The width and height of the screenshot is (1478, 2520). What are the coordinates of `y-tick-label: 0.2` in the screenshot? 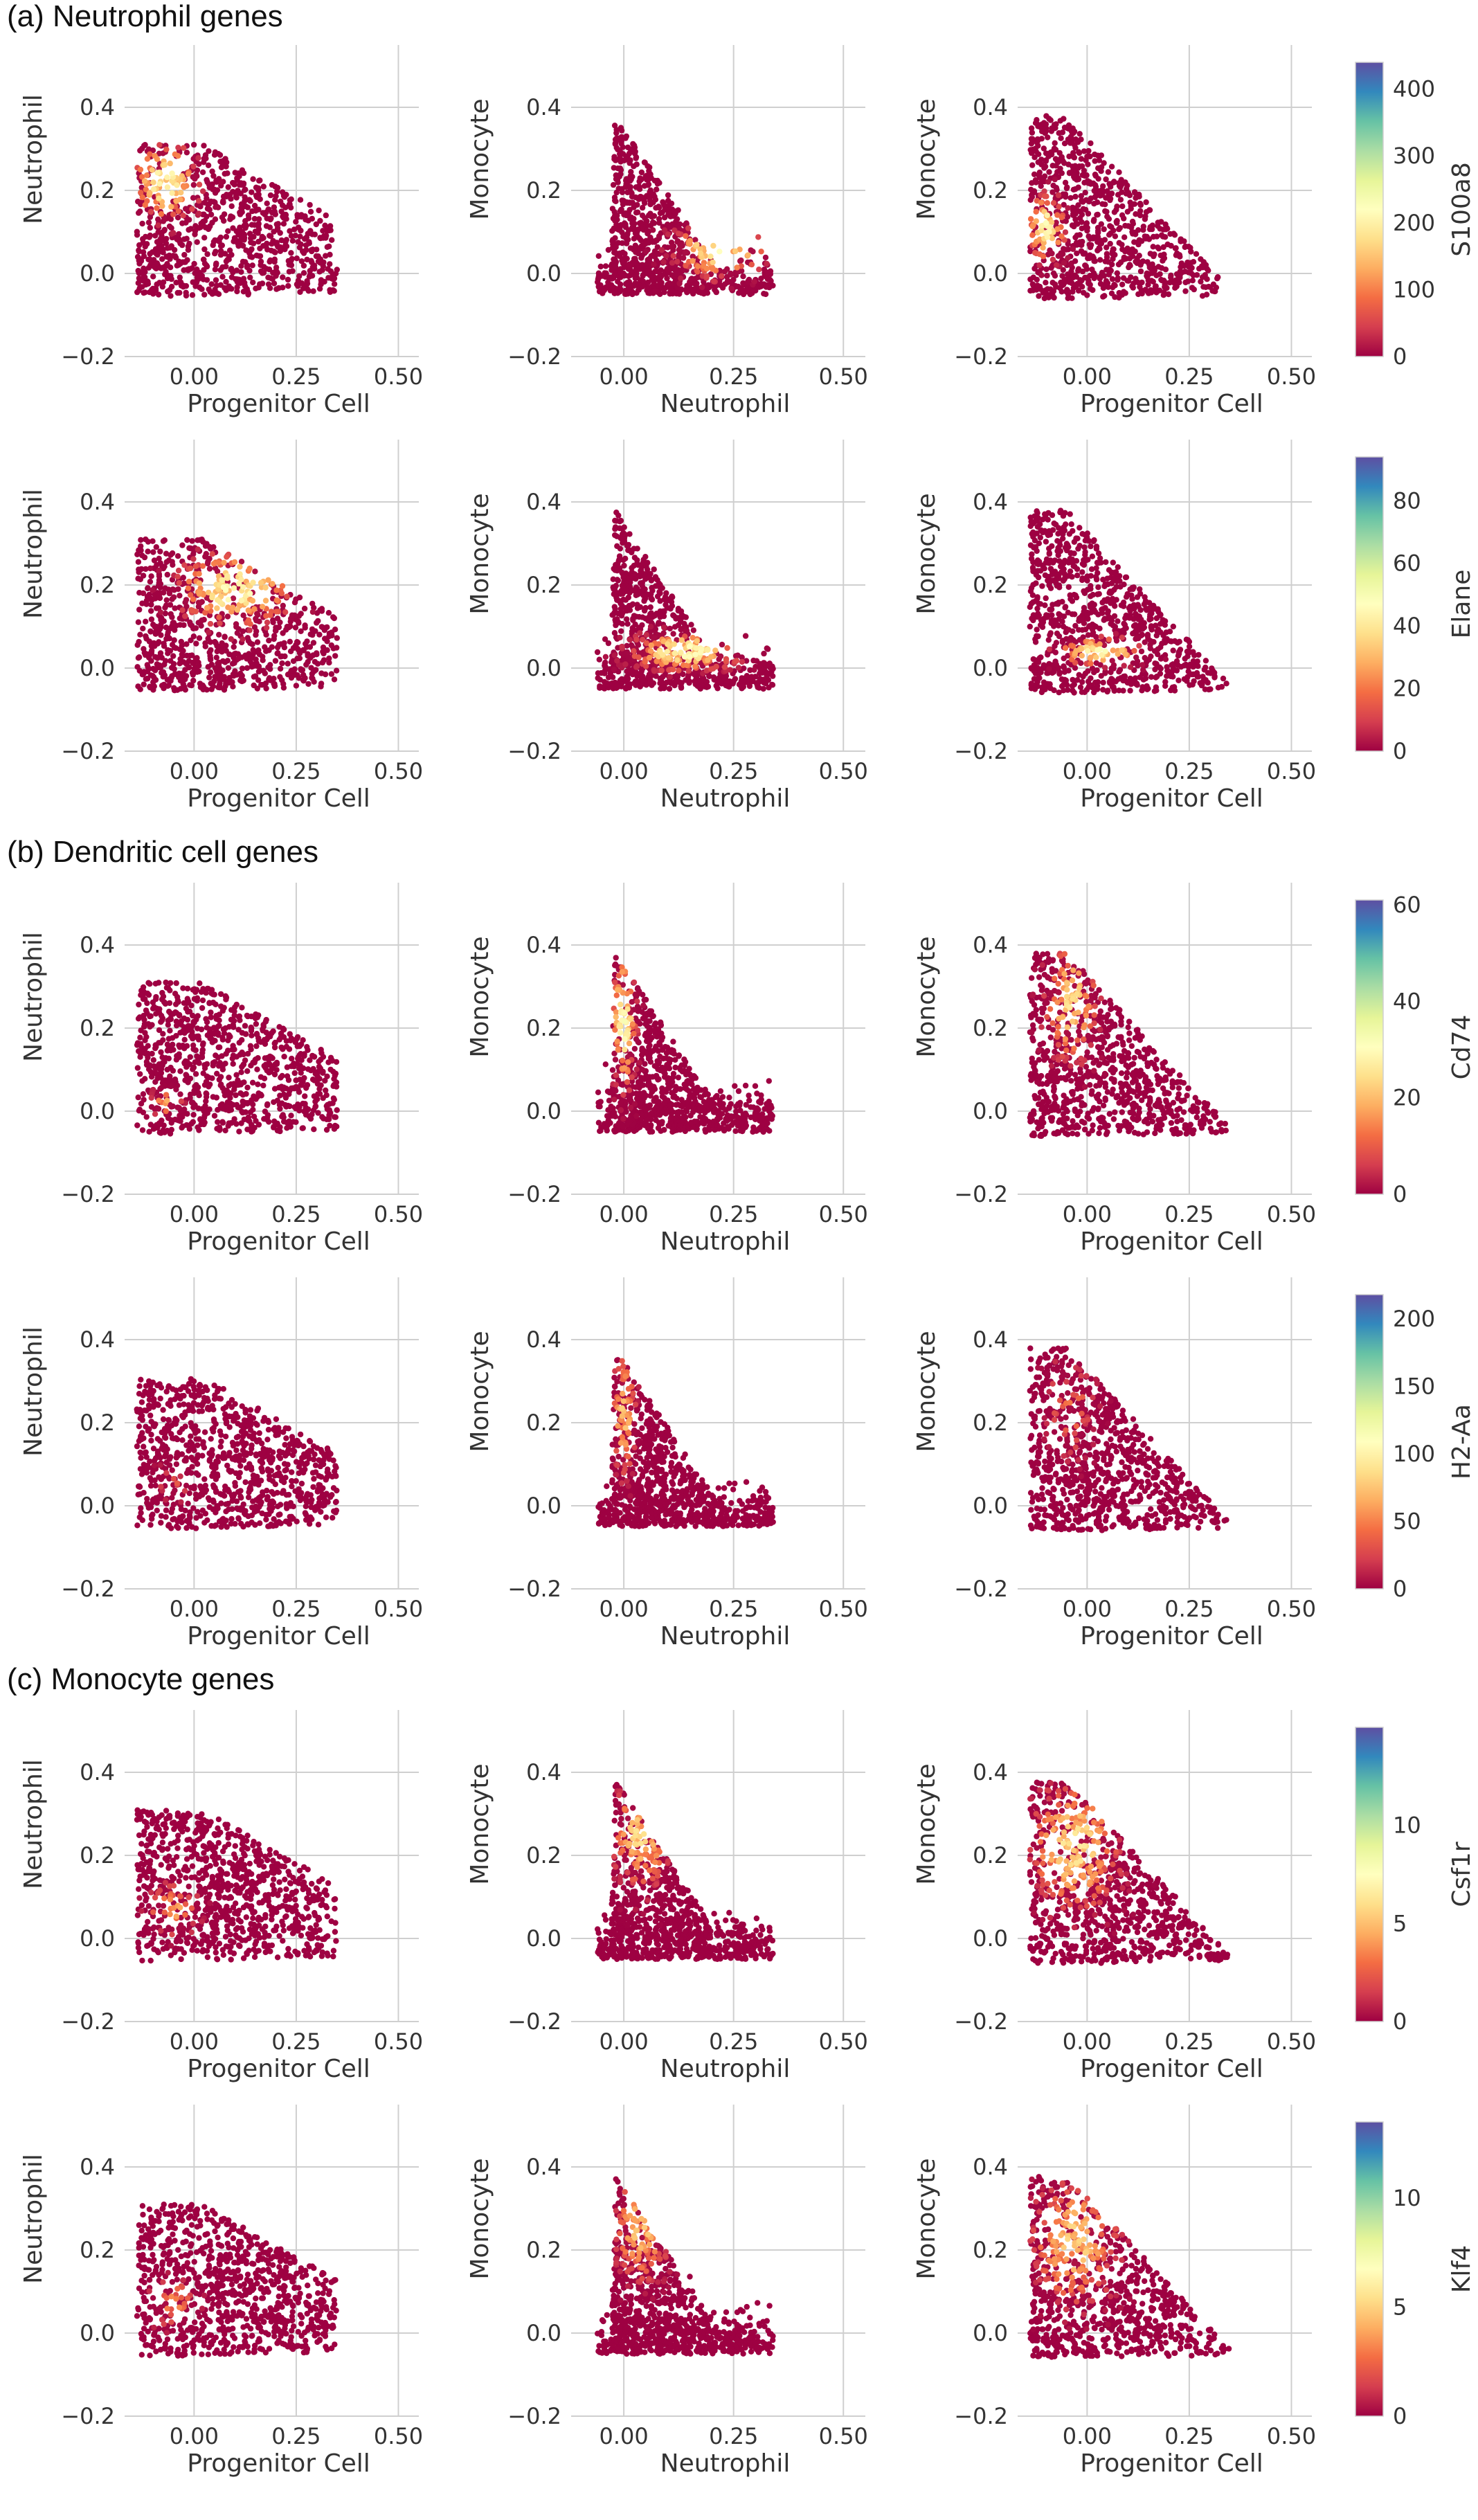 It's located at (990, 190).